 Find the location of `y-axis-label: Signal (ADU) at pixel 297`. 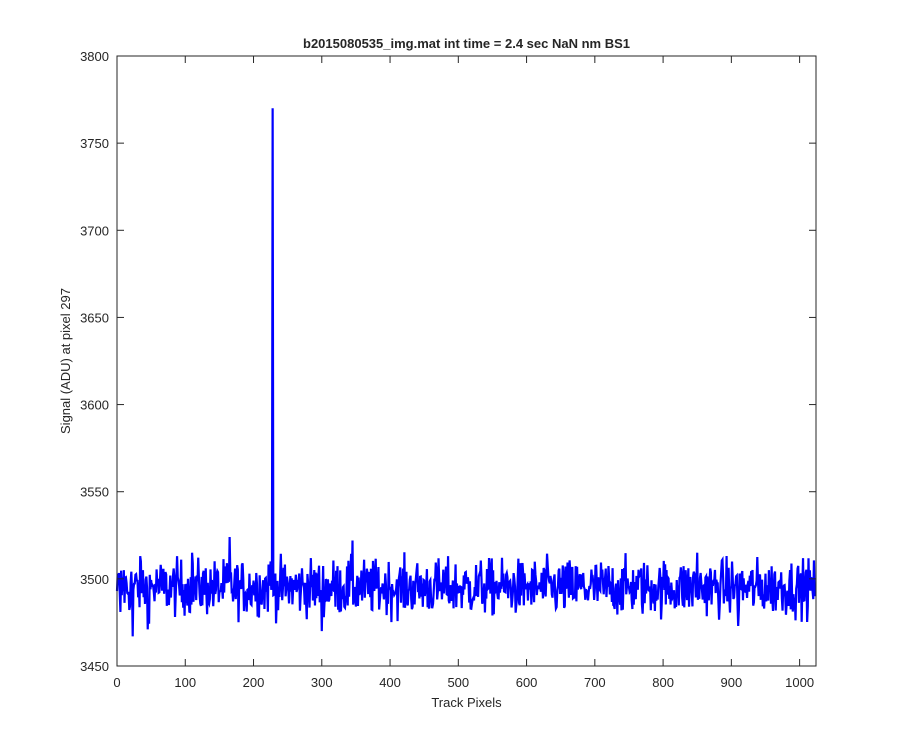

y-axis-label: Signal (ADU) at pixel 297 is located at coordinates (65, 361).